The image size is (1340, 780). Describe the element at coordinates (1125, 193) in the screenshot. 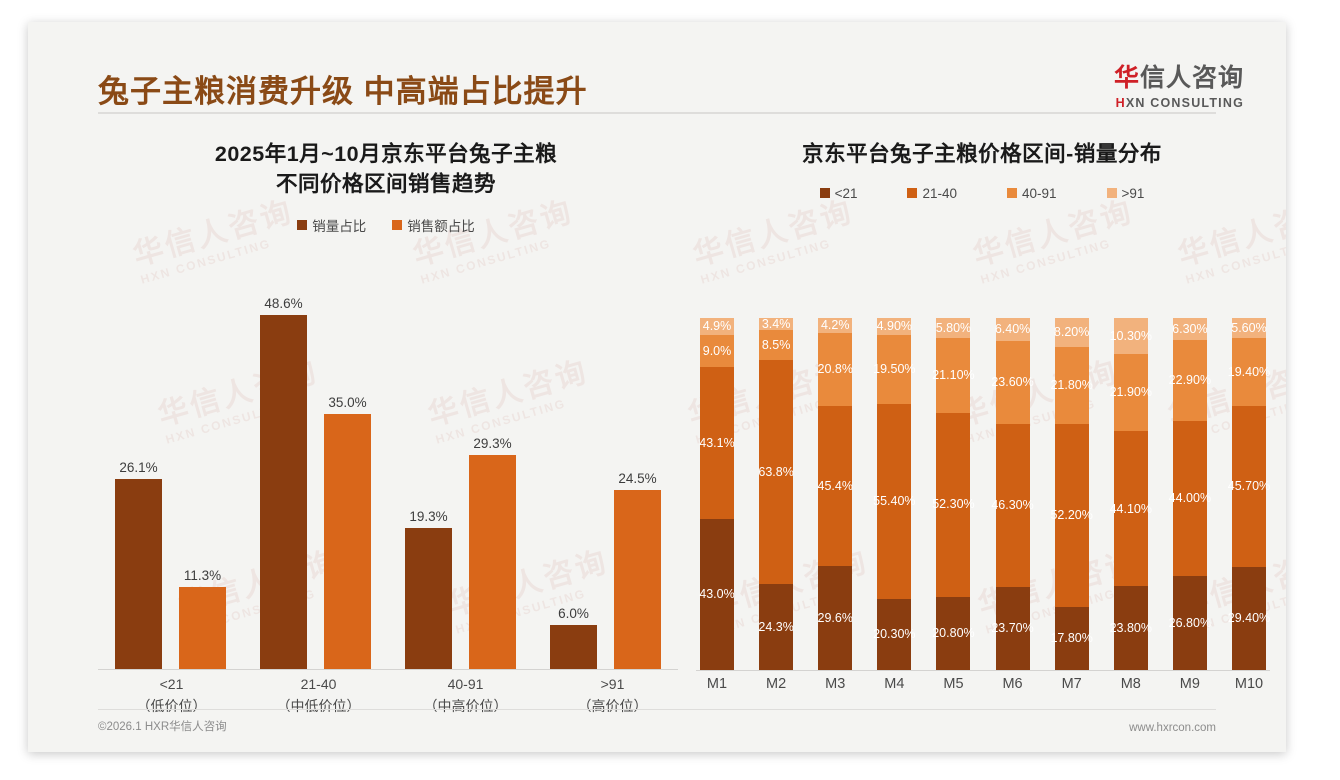

I see `right-chart-legend-item: >91` at that location.